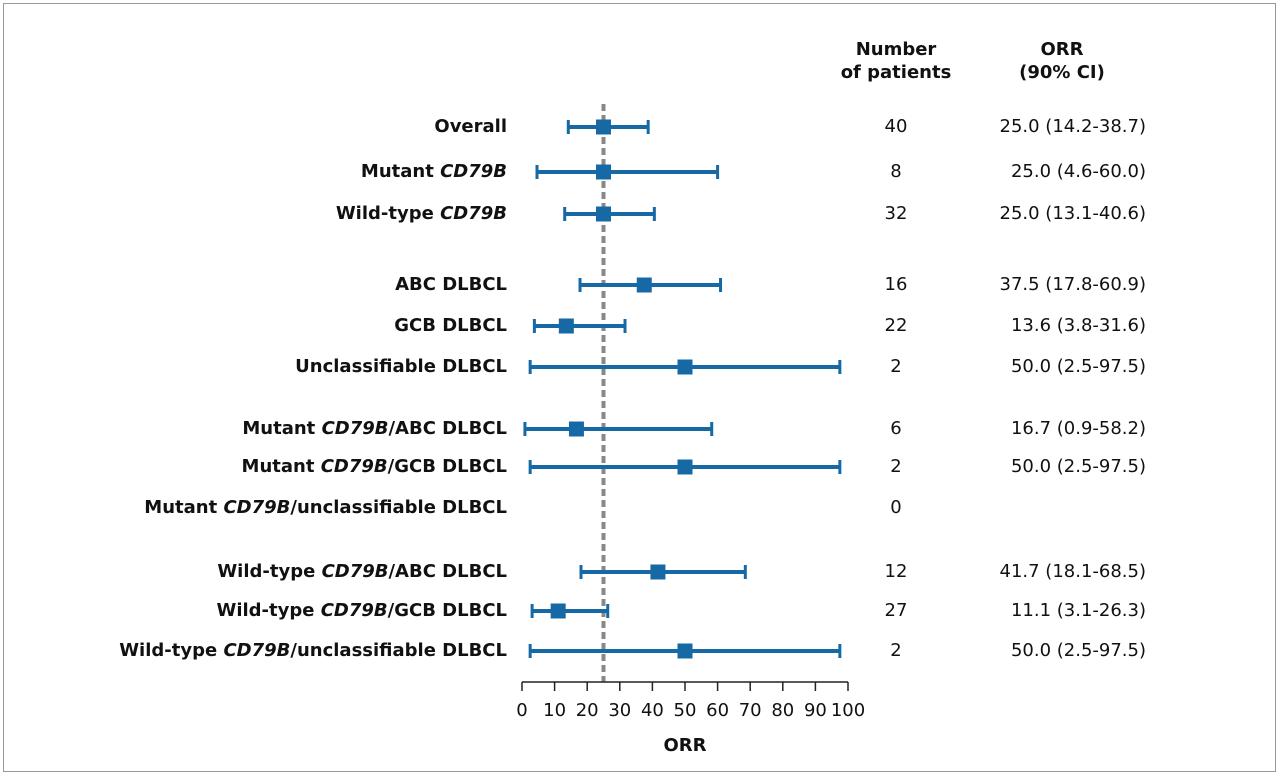  Describe the element at coordinates (1078, 428) in the screenshot. I see `orr-ci-label: 16.7 (0.9-58.2)` at that location.